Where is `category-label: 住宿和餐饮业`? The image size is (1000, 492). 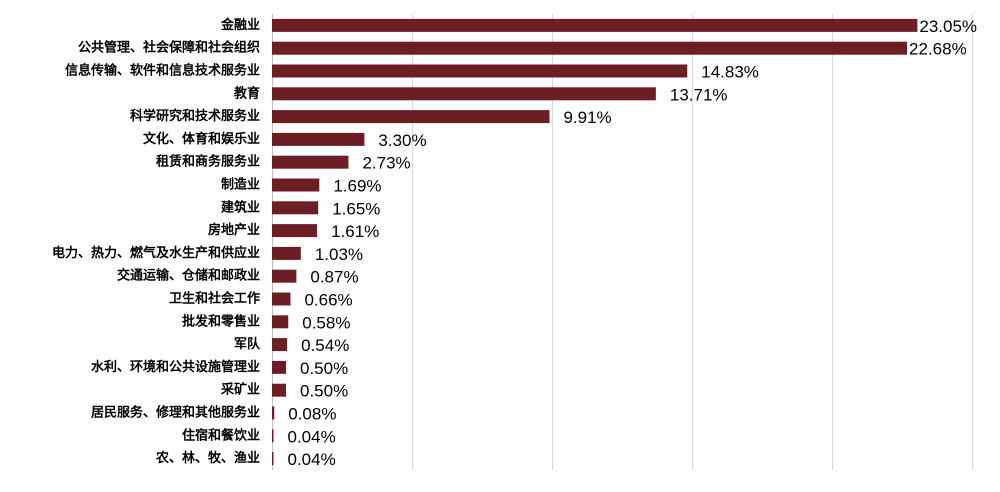 category-label: 住宿和餐饮业 is located at coordinates (221, 435).